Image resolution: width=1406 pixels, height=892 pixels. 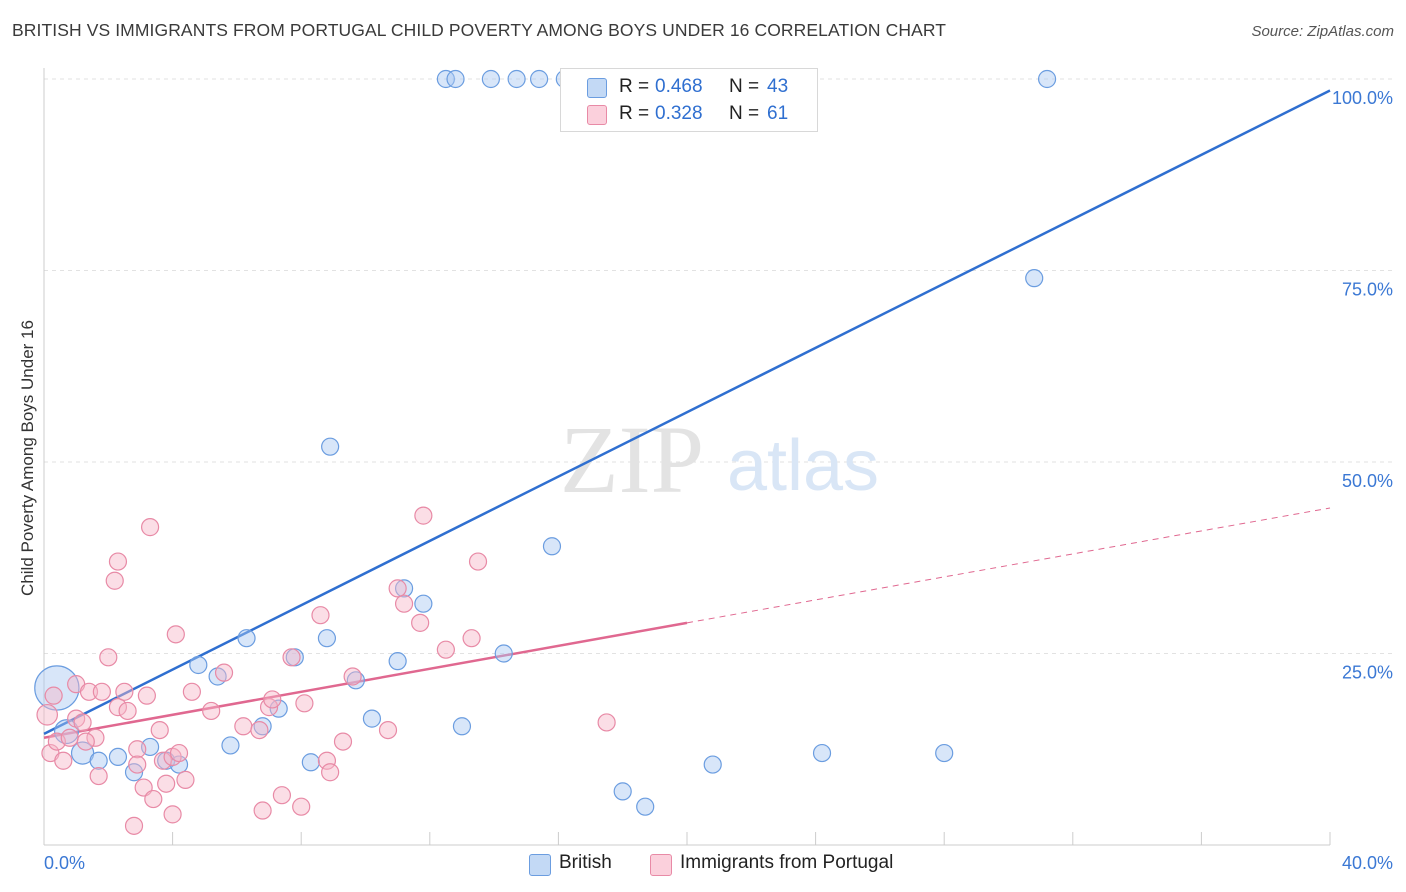 What do you see at coordinates (1367, 290) in the screenshot?
I see `y-tick-label-2: 75.0%` at bounding box center [1367, 290].